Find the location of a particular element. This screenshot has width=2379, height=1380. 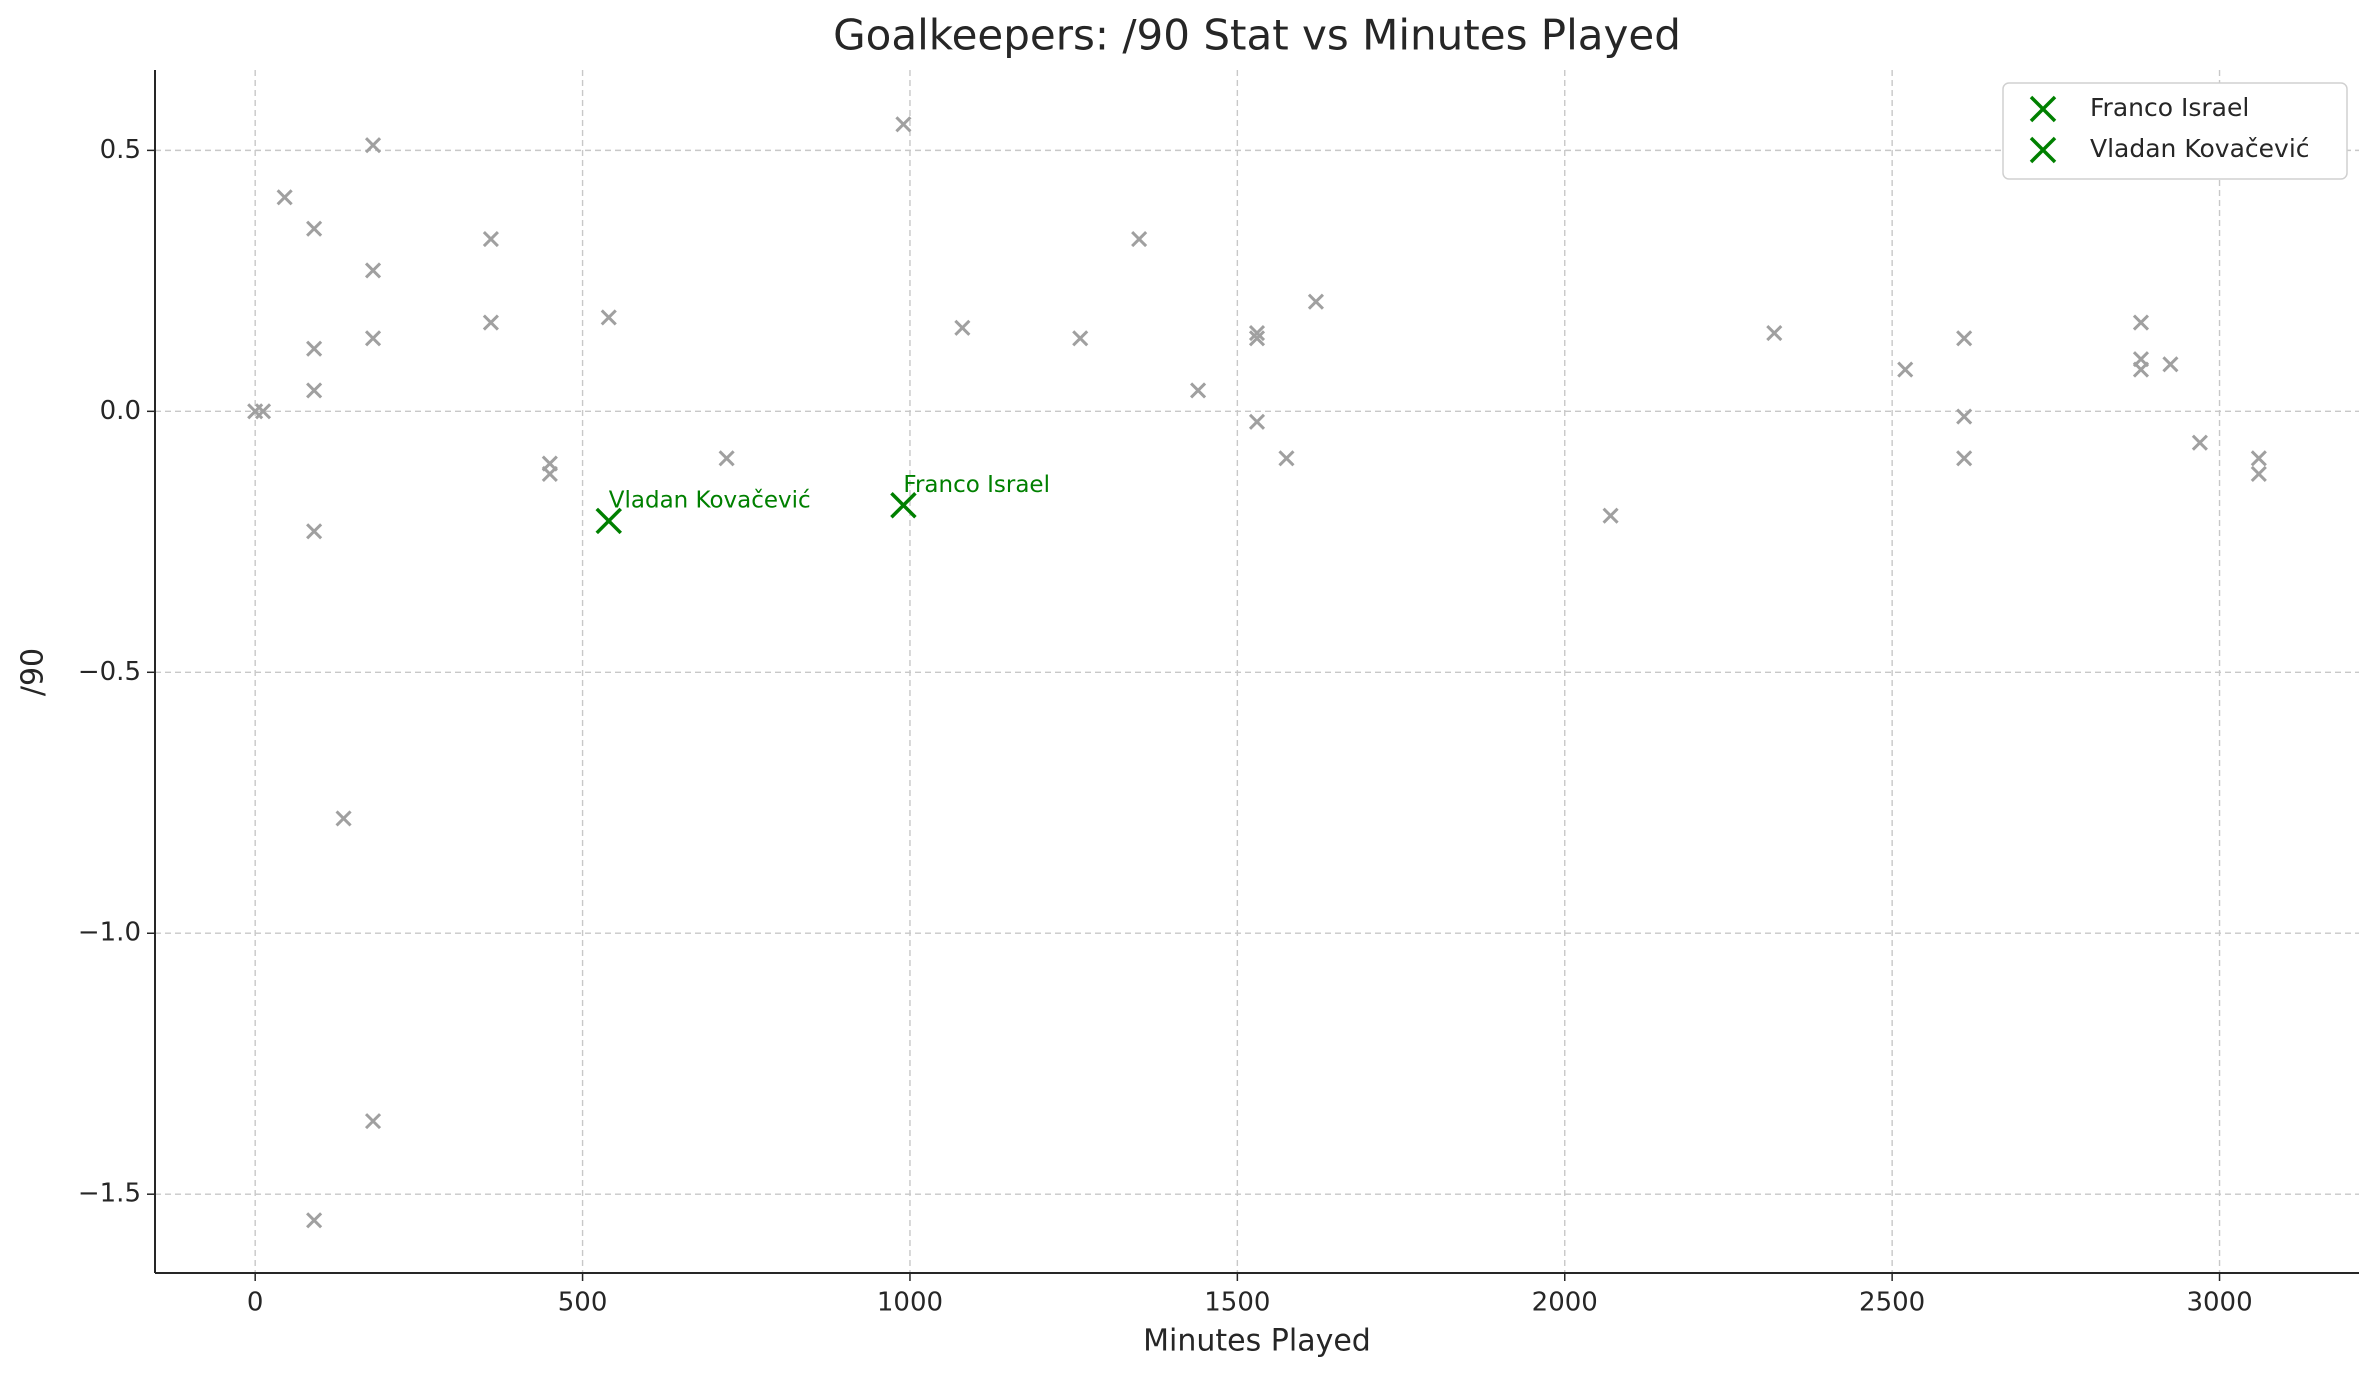

y-tick-label: 0.0 is located at coordinates (120, 411).